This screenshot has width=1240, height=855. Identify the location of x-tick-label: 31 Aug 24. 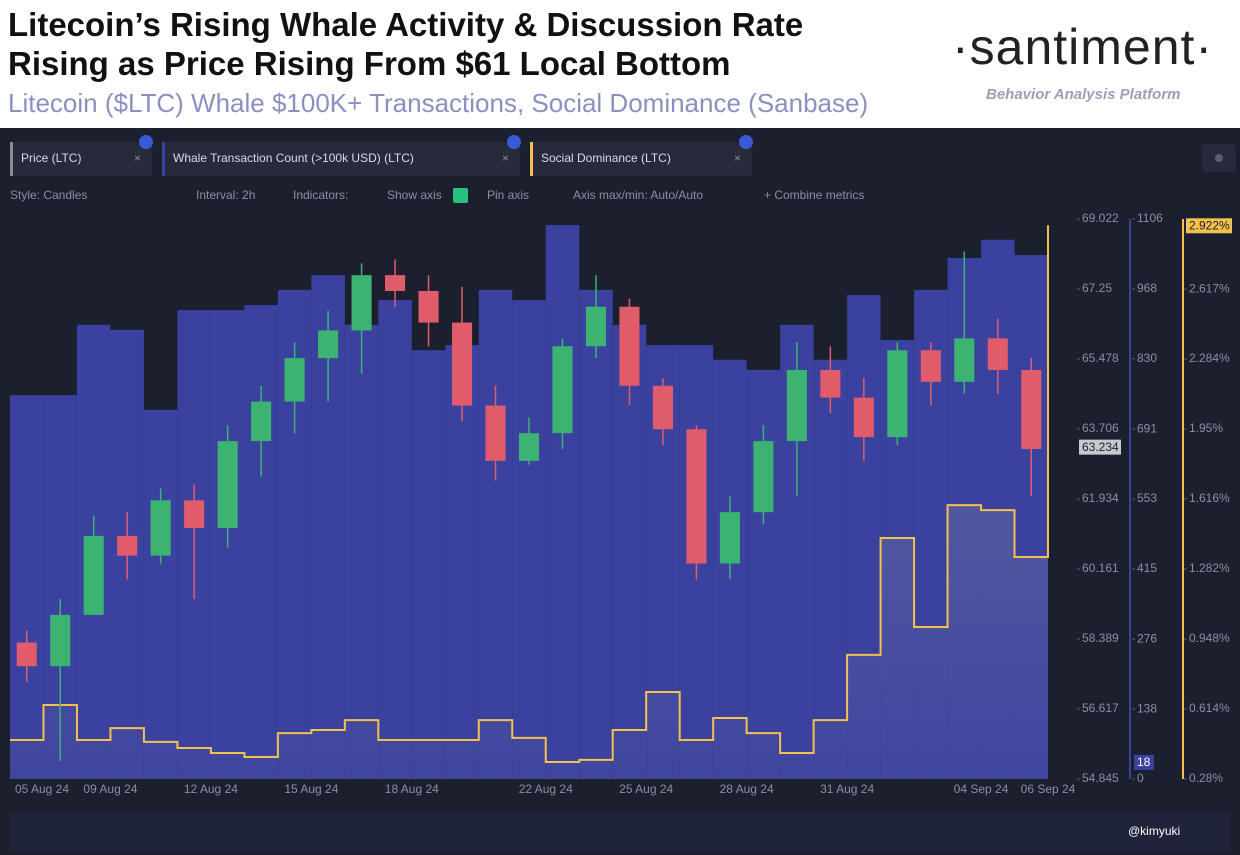
(847, 789).